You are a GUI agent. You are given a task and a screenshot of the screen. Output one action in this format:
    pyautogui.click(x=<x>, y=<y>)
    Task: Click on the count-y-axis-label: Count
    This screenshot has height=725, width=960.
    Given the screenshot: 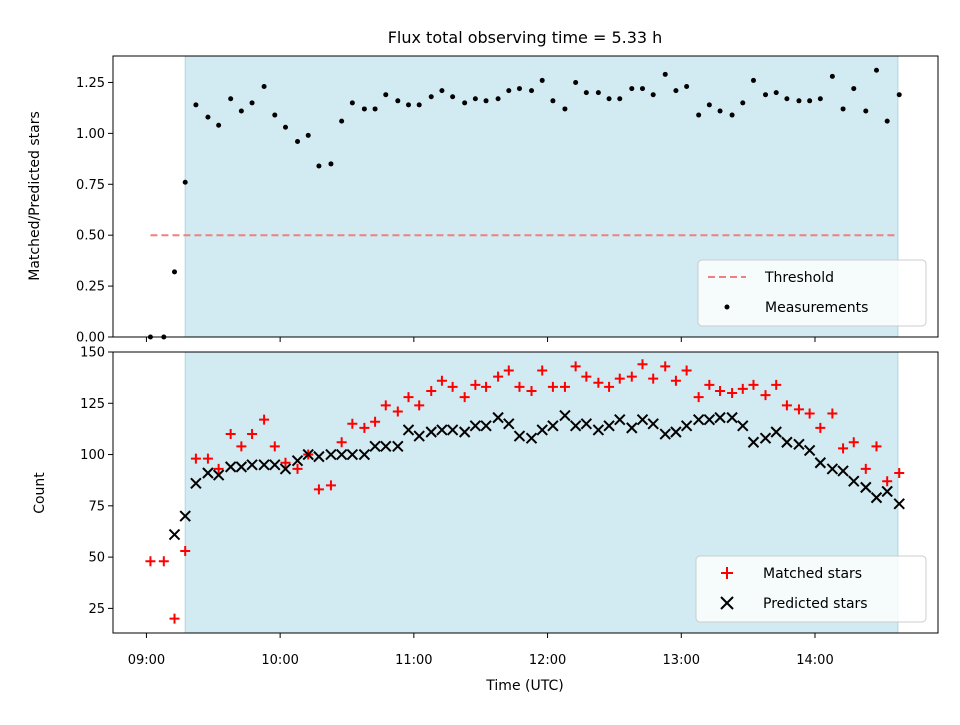 What is the action you would take?
    pyautogui.click(x=40, y=493)
    